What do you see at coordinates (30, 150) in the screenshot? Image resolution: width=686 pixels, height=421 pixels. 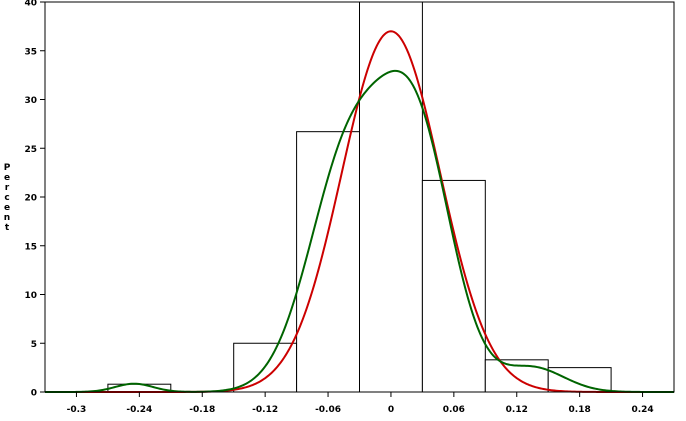 I see `y-tick-label: 25` at bounding box center [30, 150].